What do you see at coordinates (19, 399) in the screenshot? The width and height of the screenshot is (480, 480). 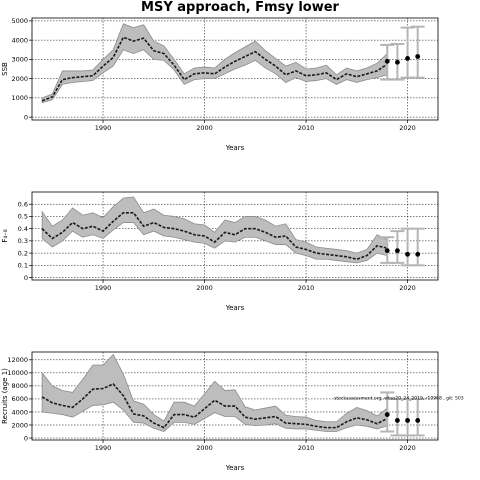 I see `y-tick-label: 6000` at bounding box center [19, 399].